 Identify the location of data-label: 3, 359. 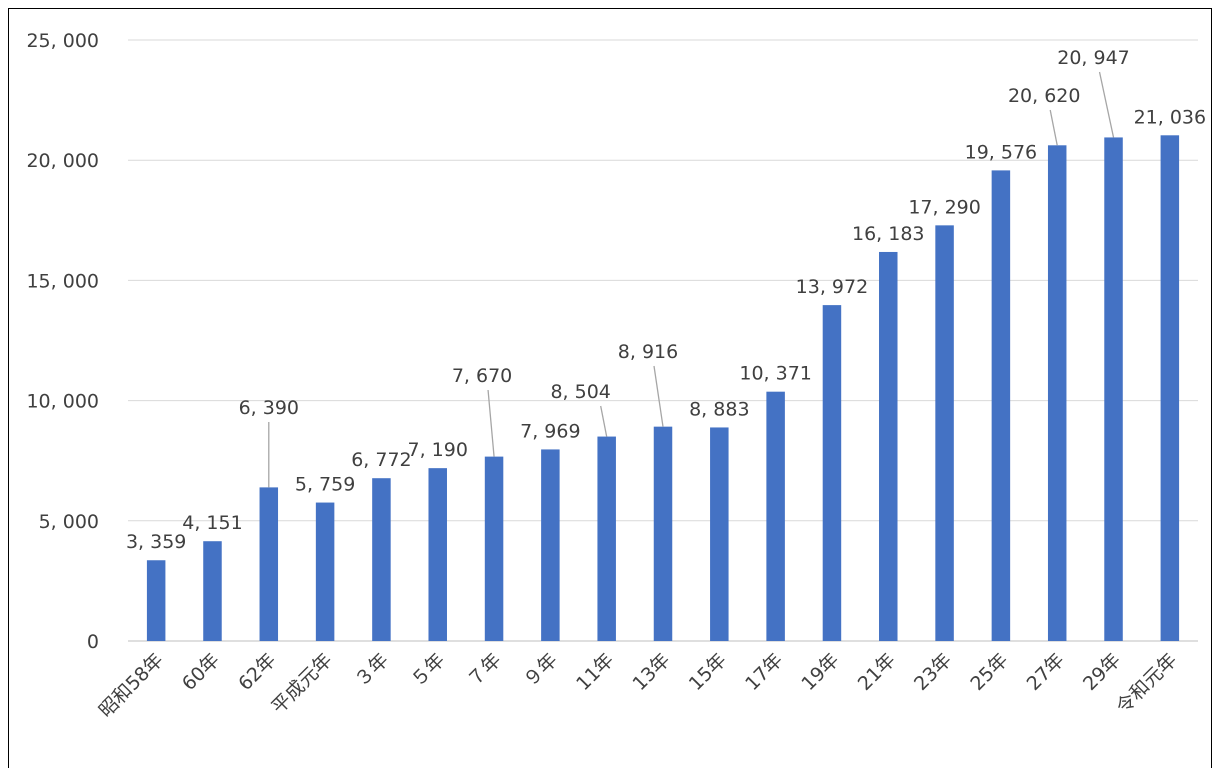
(156, 542).